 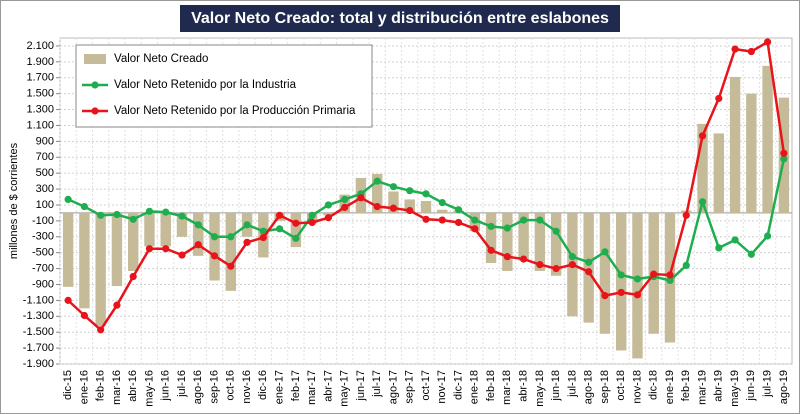 I want to click on x-tick-label: jun-18, so click(x=556, y=386).